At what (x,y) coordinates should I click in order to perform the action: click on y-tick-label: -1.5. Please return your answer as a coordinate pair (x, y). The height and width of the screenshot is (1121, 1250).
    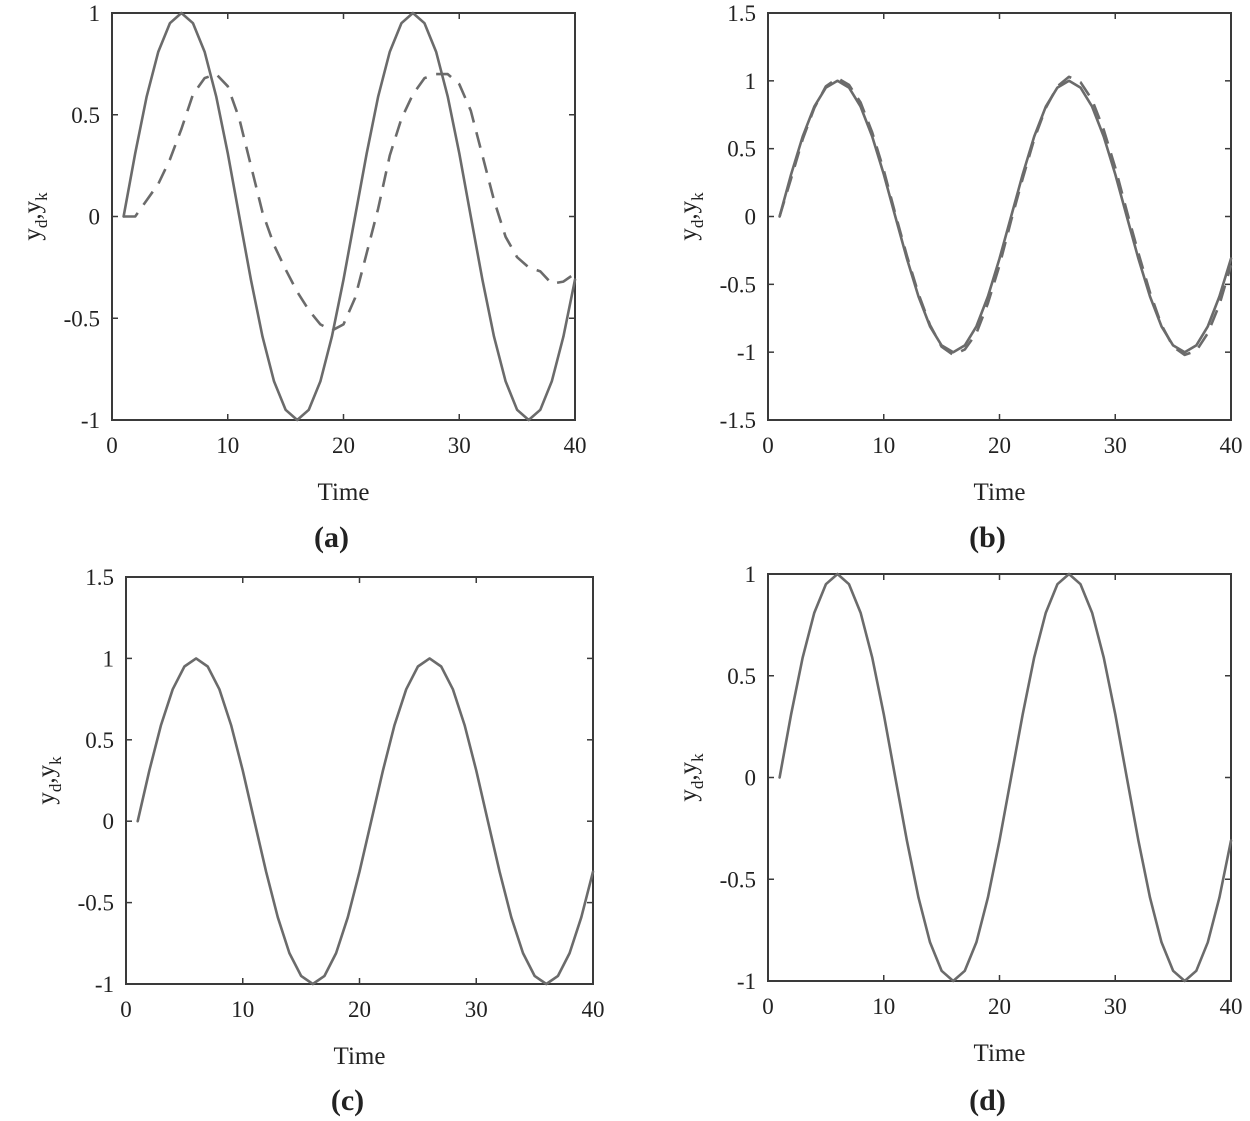
    Looking at the image, I should click on (738, 420).